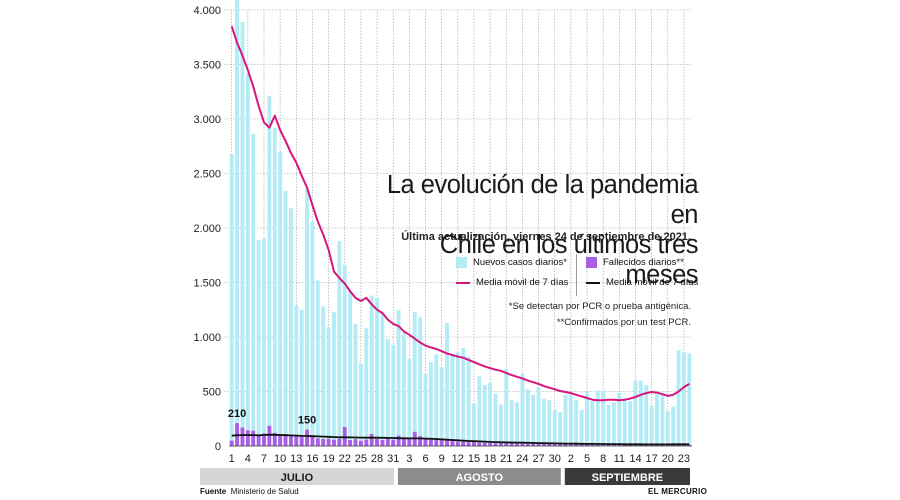 The image size is (900, 500). I want to click on source-label: Fuente, so click(213, 491).